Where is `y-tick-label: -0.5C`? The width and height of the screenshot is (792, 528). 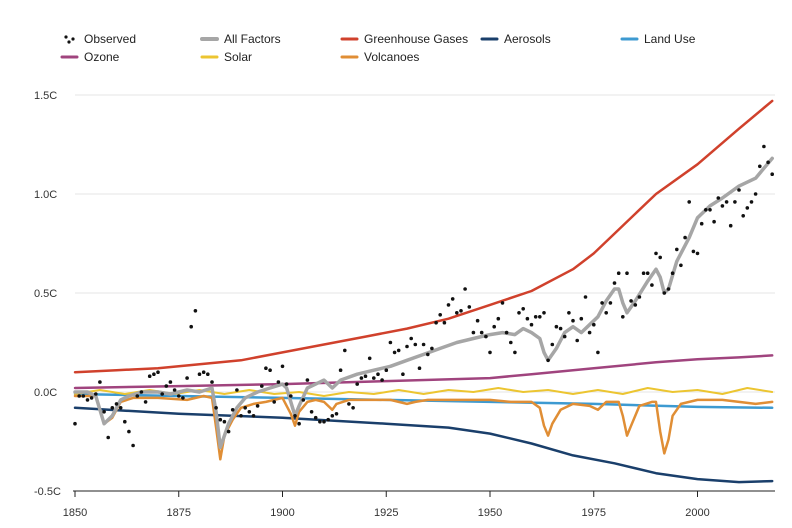
y-tick-label: -0.5C is located at coordinates (47, 492).